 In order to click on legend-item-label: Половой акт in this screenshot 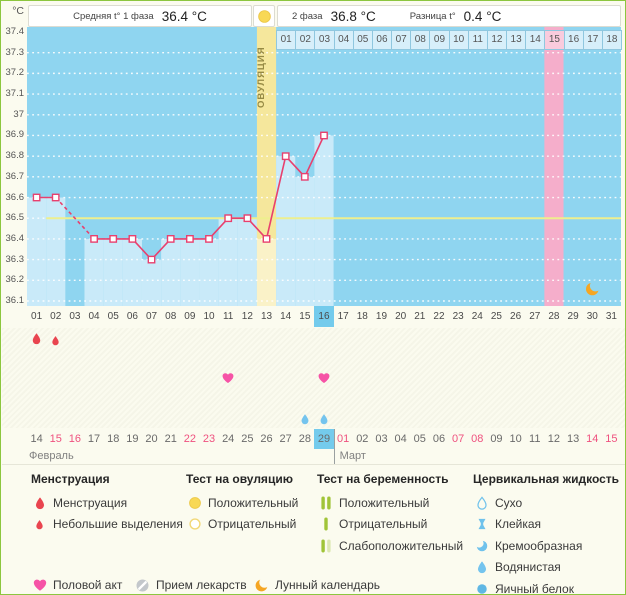, I will do `click(88, 585)`.